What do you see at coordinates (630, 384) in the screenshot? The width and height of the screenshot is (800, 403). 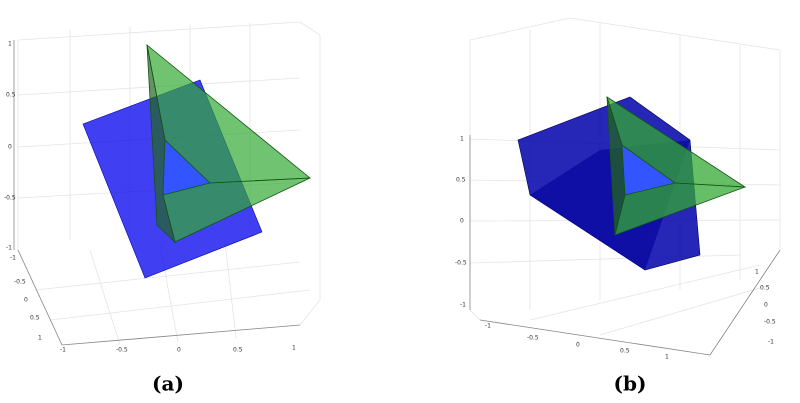 I see `caption: (b)` at bounding box center [630, 384].